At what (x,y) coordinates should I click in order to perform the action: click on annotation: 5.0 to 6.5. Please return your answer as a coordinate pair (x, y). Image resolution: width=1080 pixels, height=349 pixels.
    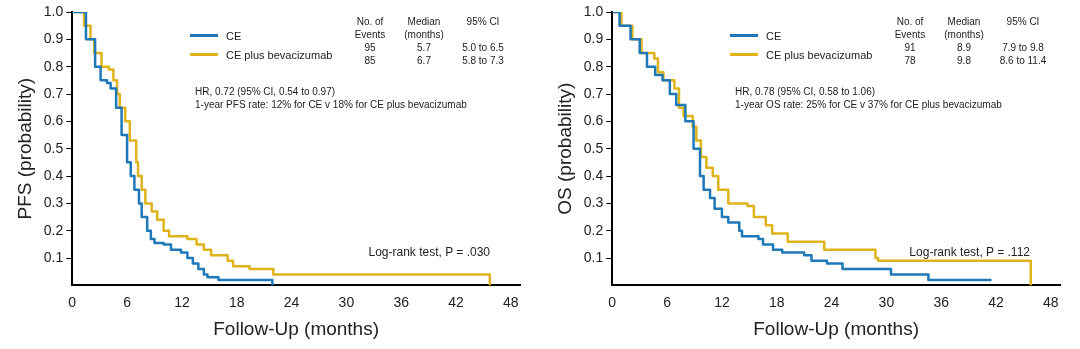
    Looking at the image, I should click on (483, 47).